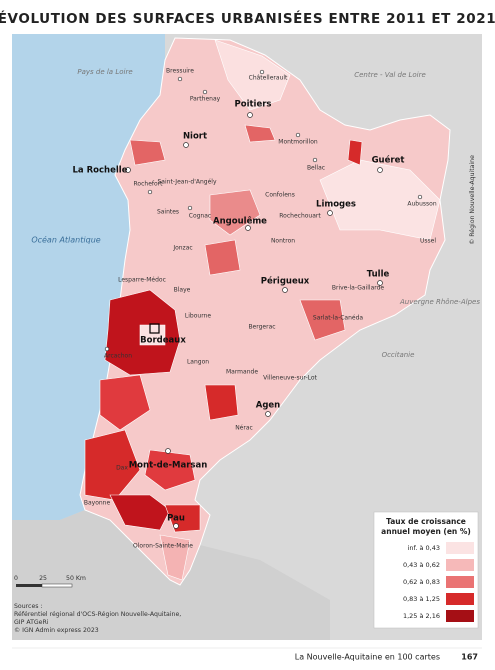 The height and width of the screenshot is (670, 495). I want to click on legend-label: inf. à 0,43, so click(424, 548).